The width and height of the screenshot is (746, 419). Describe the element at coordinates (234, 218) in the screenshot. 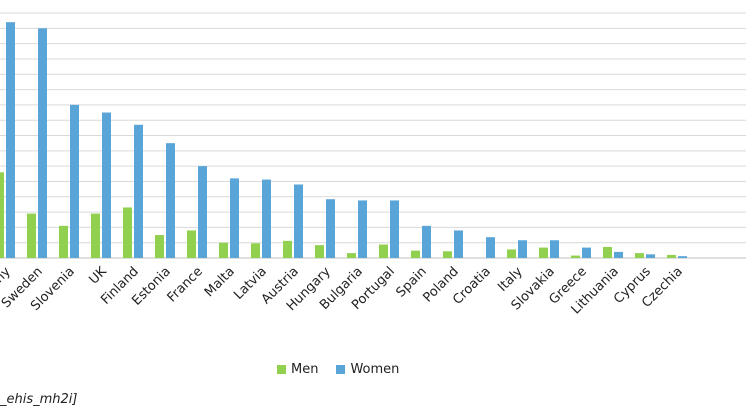

I see `bar-women-malta` at that location.